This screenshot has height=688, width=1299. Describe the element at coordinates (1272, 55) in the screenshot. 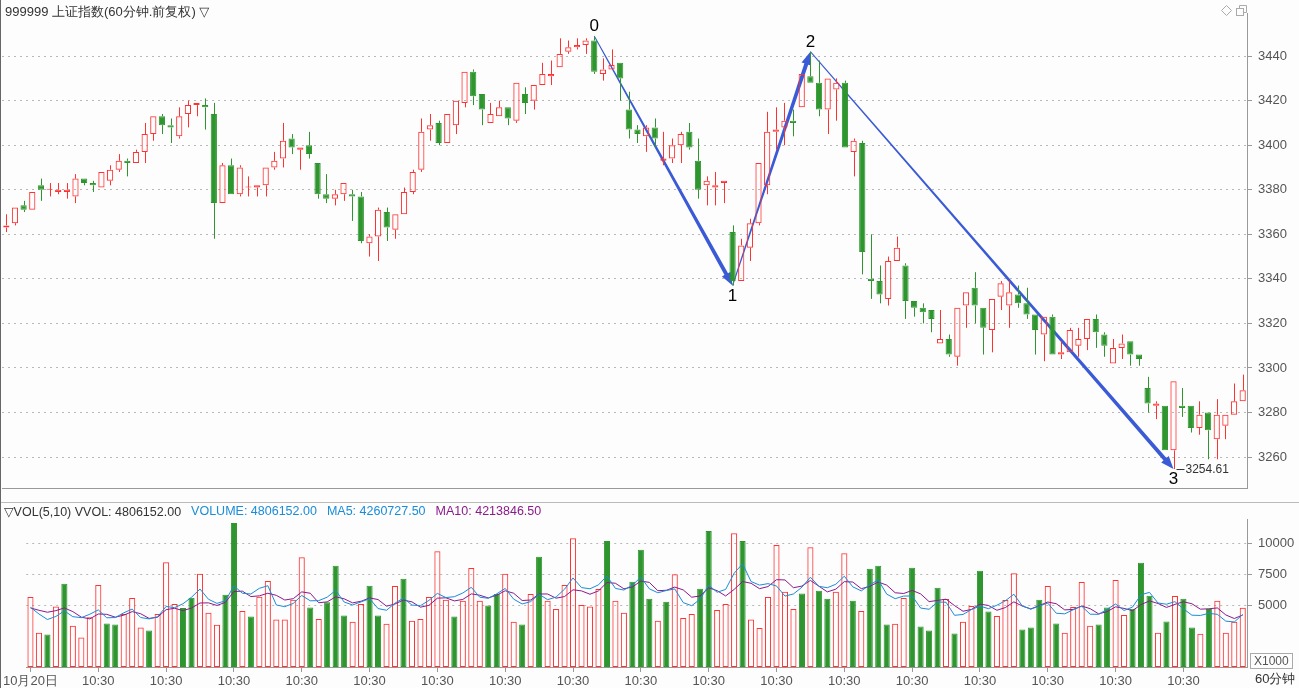

I see `y-tick-label: 3440` at that location.